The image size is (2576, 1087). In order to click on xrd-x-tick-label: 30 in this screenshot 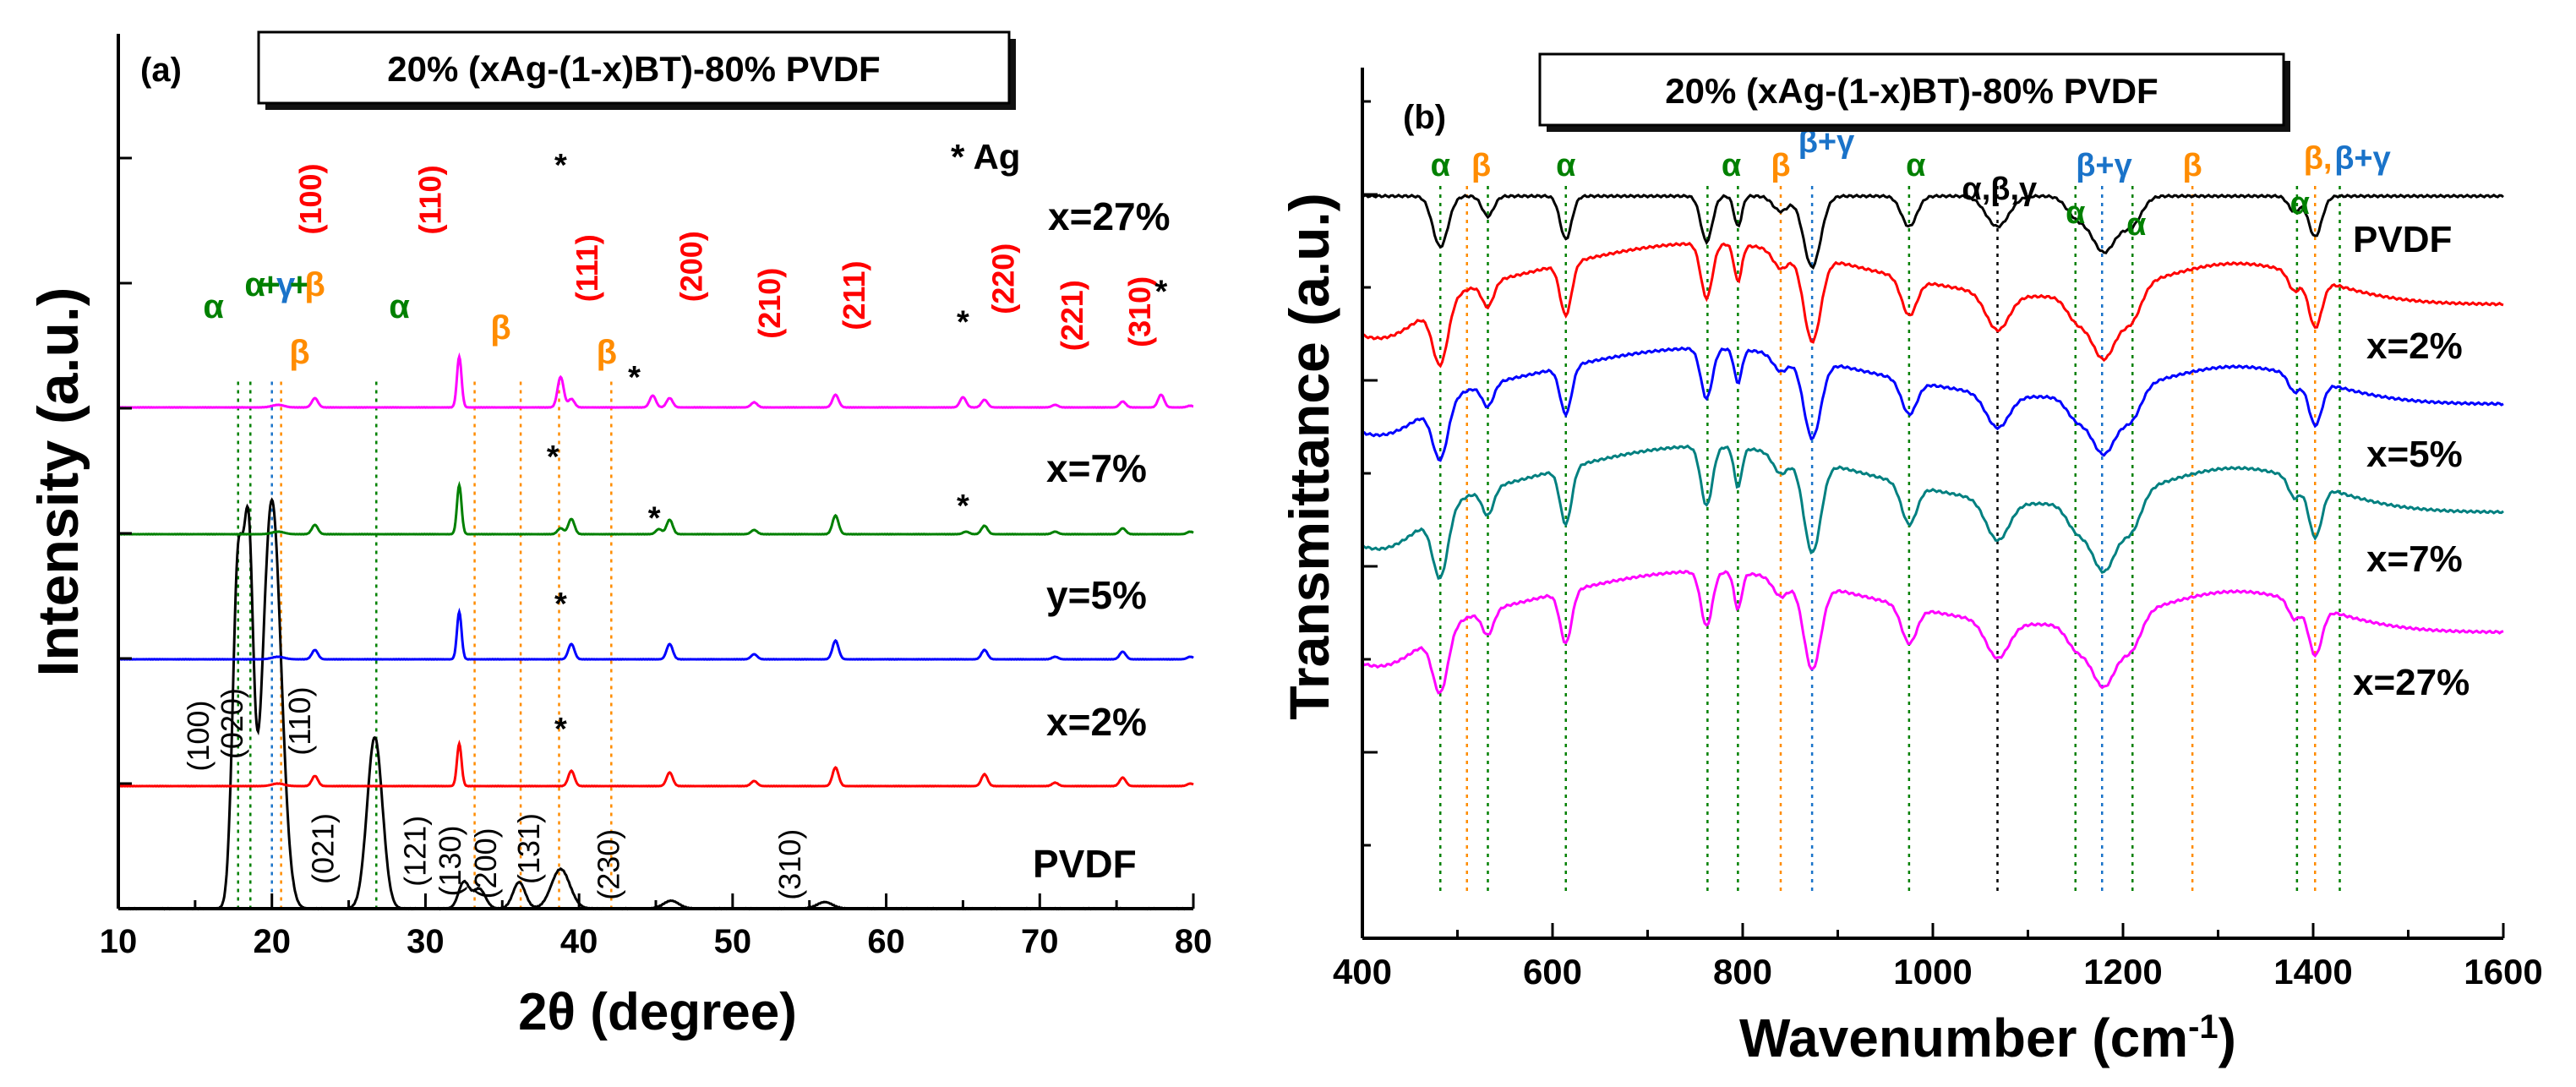, I will do `click(426, 942)`.